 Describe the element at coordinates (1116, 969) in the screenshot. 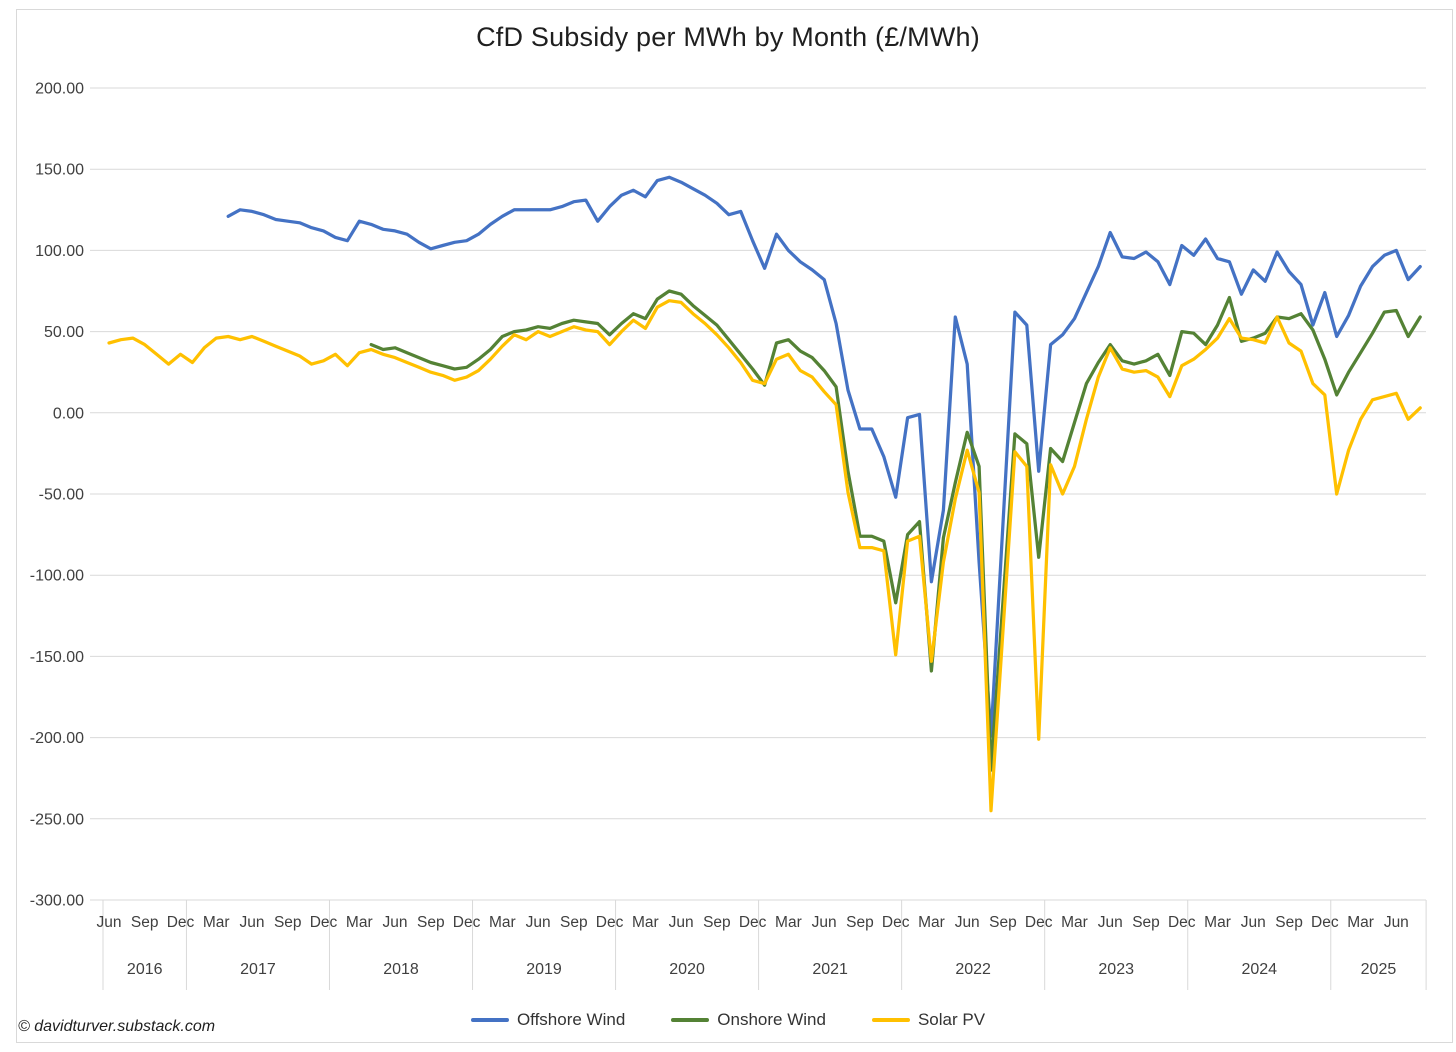

I see `x-axis-year-label: 2023` at that location.